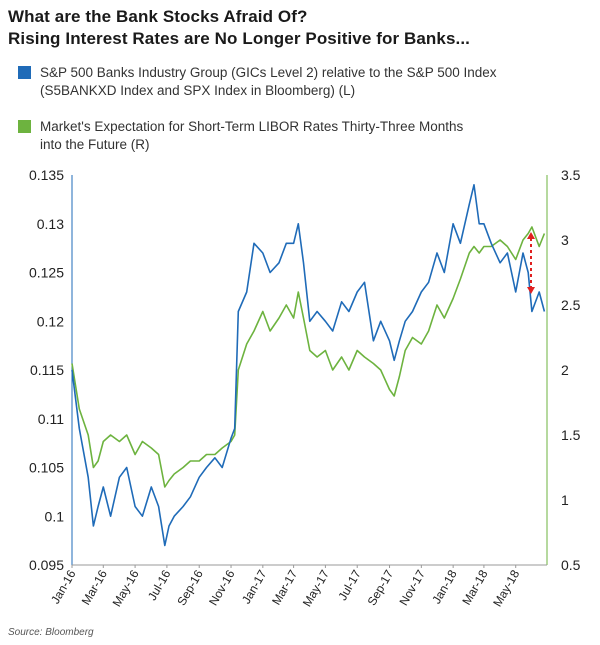 The image size is (600, 645). What do you see at coordinates (506, 588) in the screenshot?
I see `x-tick-label: May-18` at bounding box center [506, 588].